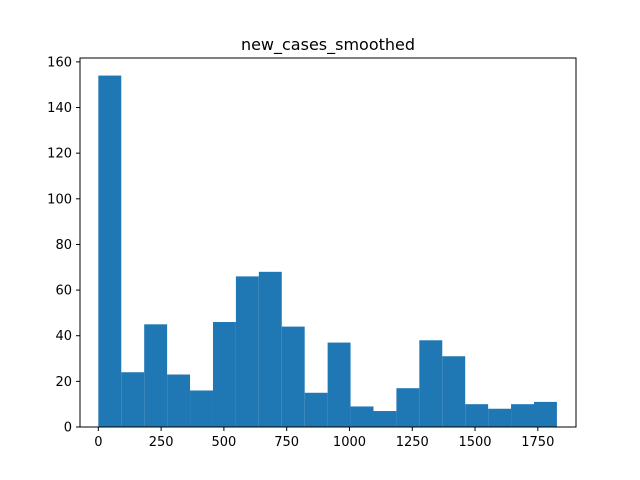 The image size is (640, 480). I want to click on y-tick-label: 80, so click(63, 245).